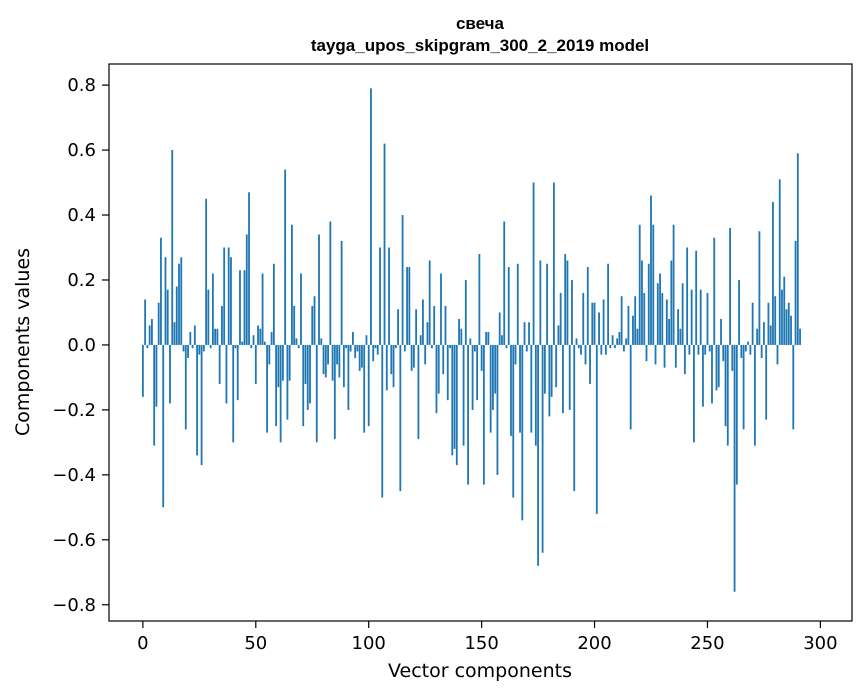  Describe the element at coordinates (81, 150) in the screenshot. I see `y-tick-label: 0.6` at that location.